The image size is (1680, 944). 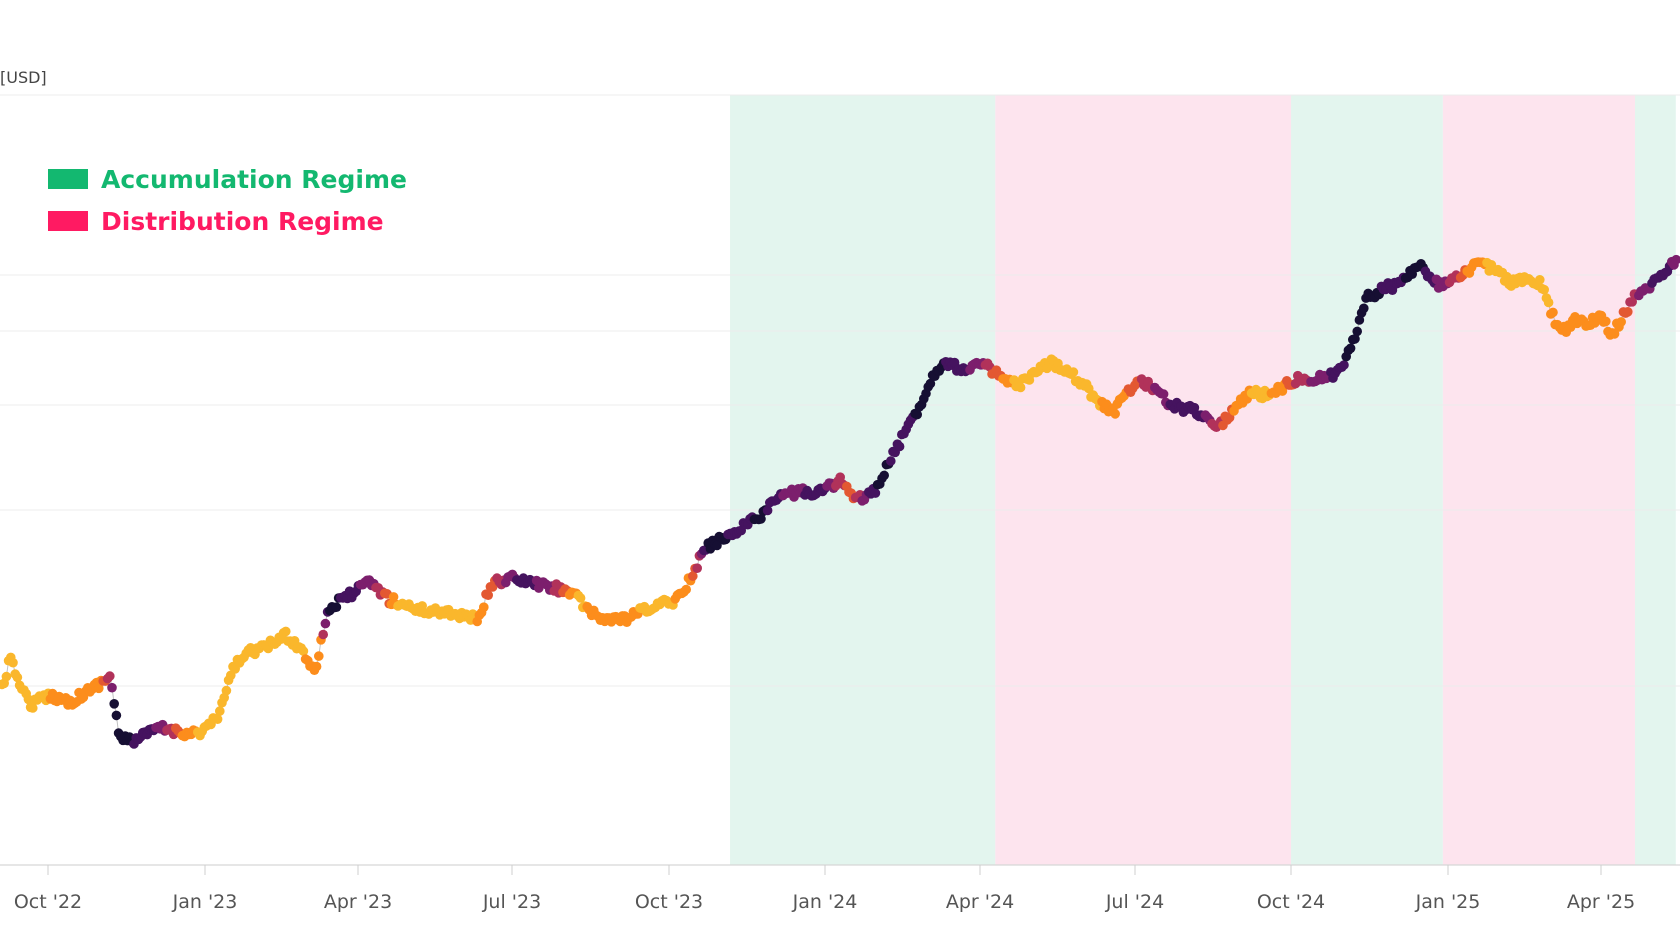 I want to click on legend-label-accumulation: Accumulation Regime, so click(x=254, y=179).